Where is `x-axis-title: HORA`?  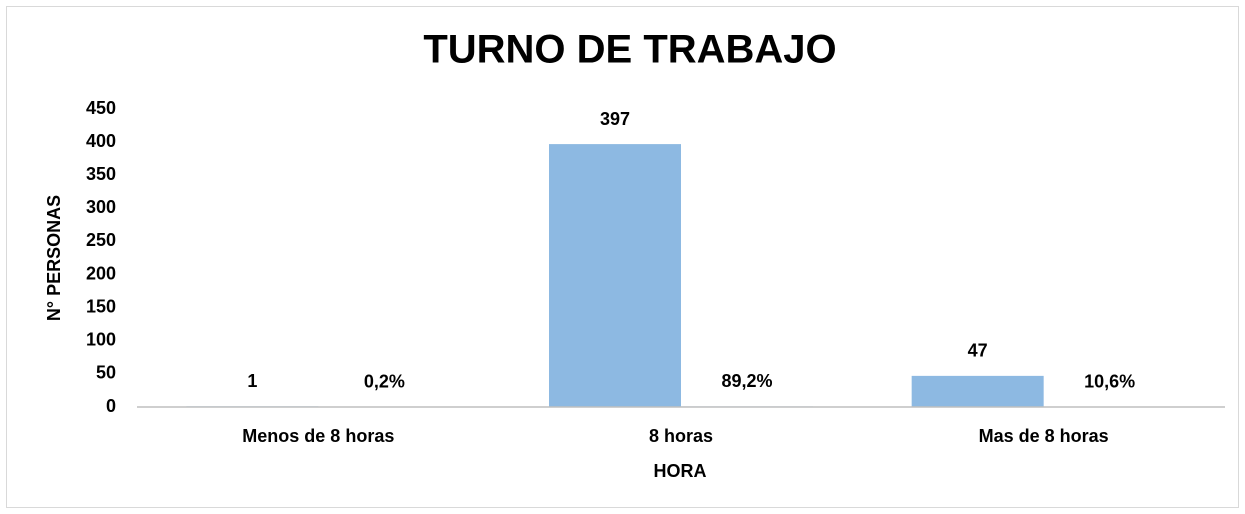 x-axis-title: HORA is located at coordinates (680, 471).